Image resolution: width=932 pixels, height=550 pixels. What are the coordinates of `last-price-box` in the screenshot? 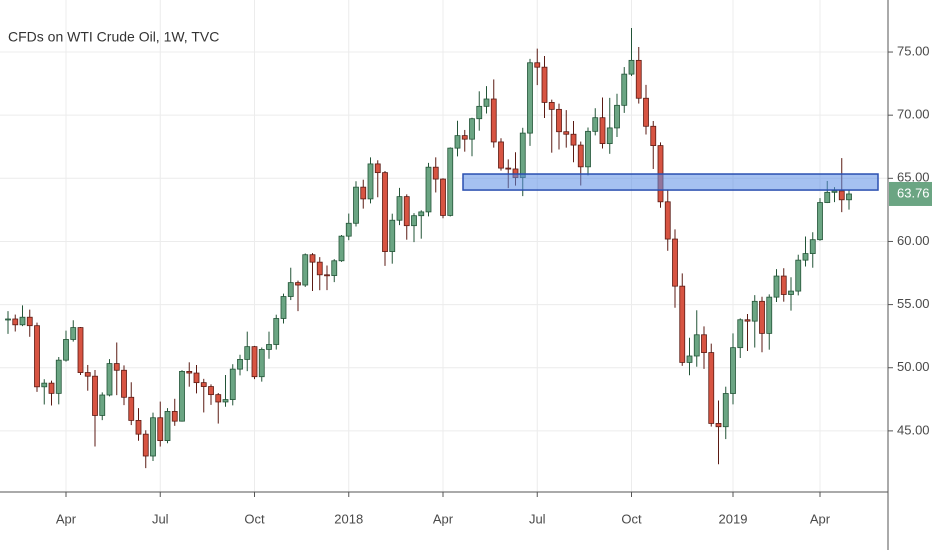 It's located at (910, 193).